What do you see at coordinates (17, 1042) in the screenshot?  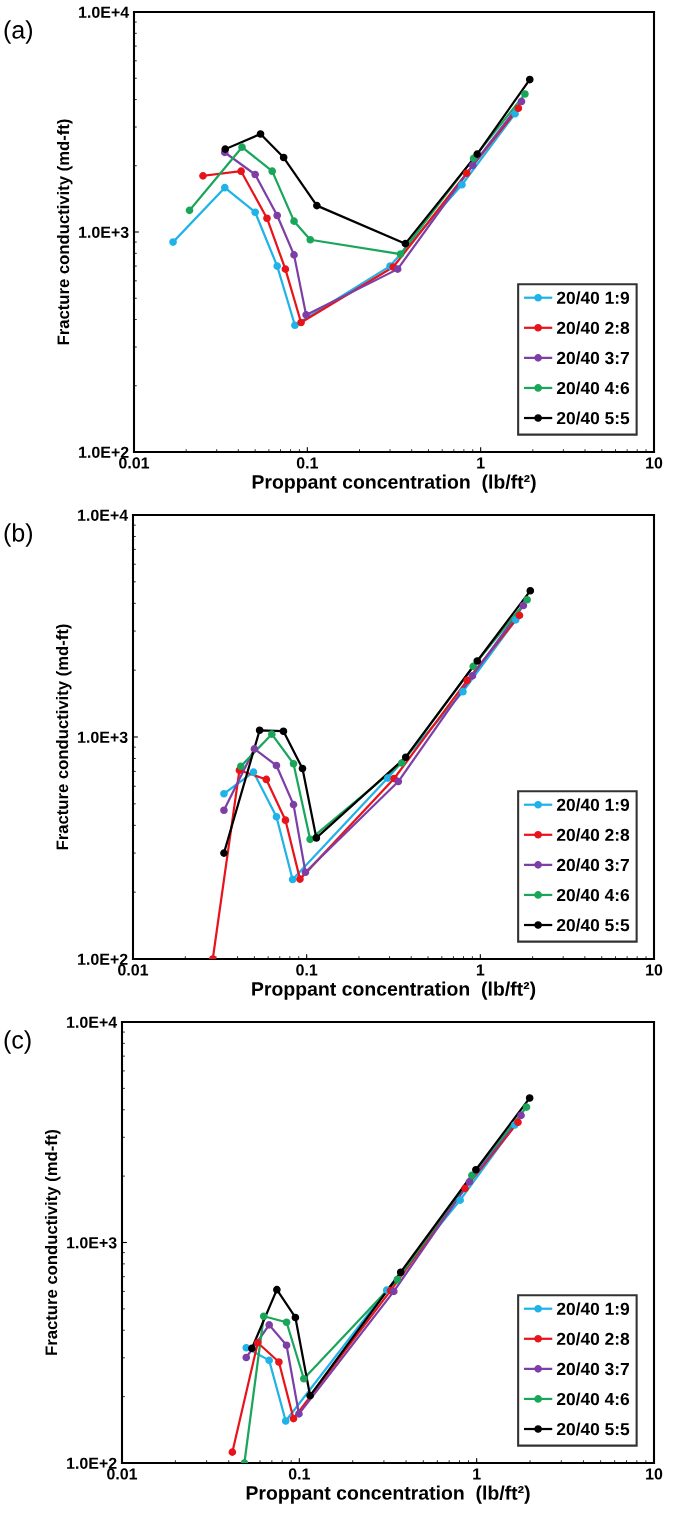 I see `chart-title: (c)` at bounding box center [17, 1042].